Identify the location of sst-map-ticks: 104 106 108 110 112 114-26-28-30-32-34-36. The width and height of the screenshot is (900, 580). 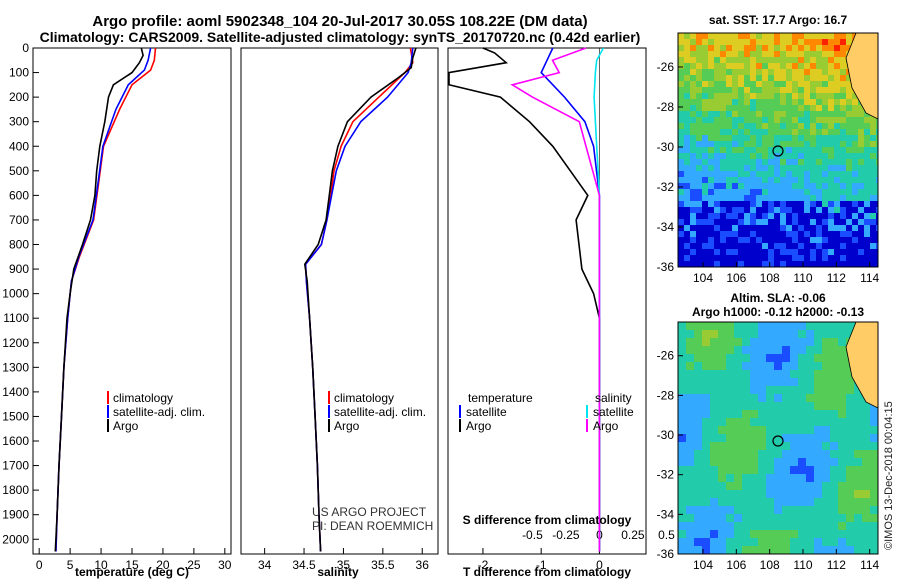
(768, 172).